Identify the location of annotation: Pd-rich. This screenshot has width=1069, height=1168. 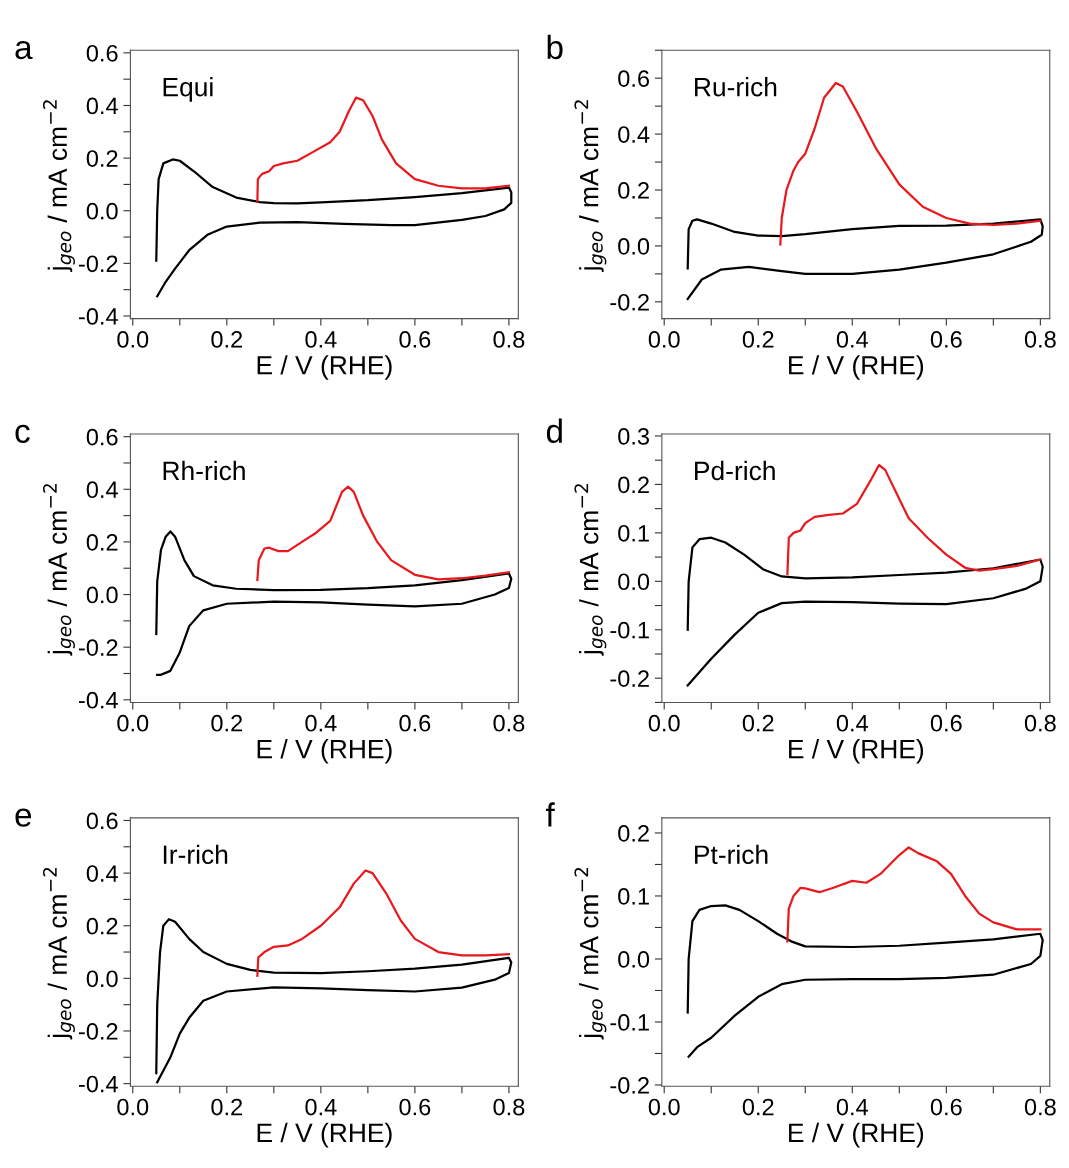
(735, 470).